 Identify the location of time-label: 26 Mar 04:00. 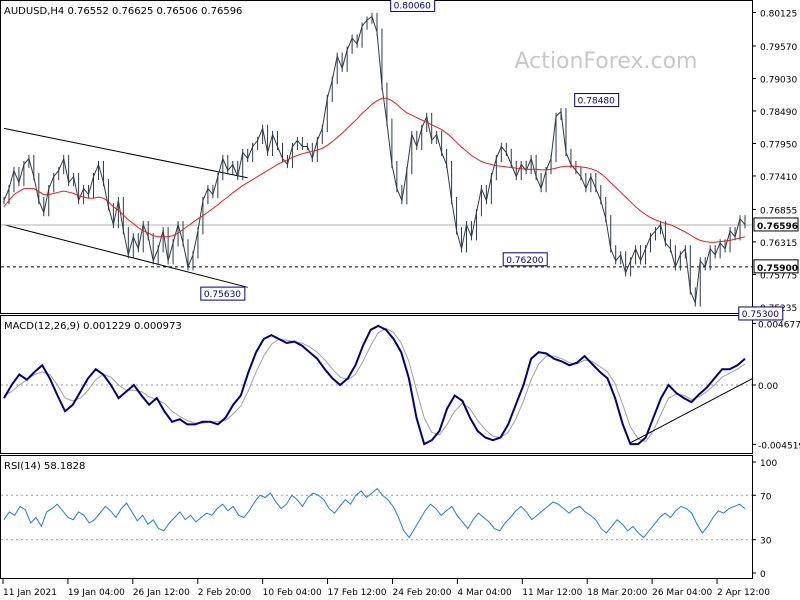
(682, 593).